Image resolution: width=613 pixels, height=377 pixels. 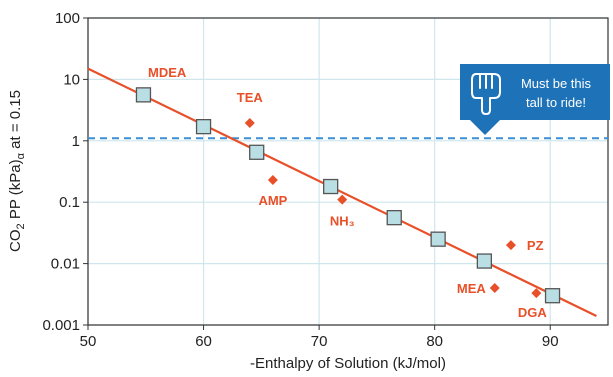 What do you see at coordinates (550, 341) in the screenshot?
I see `x-tick-label: 90` at bounding box center [550, 341].